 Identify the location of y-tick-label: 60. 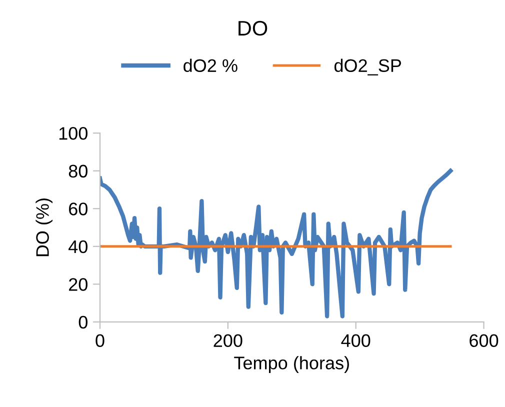
(78, 209).